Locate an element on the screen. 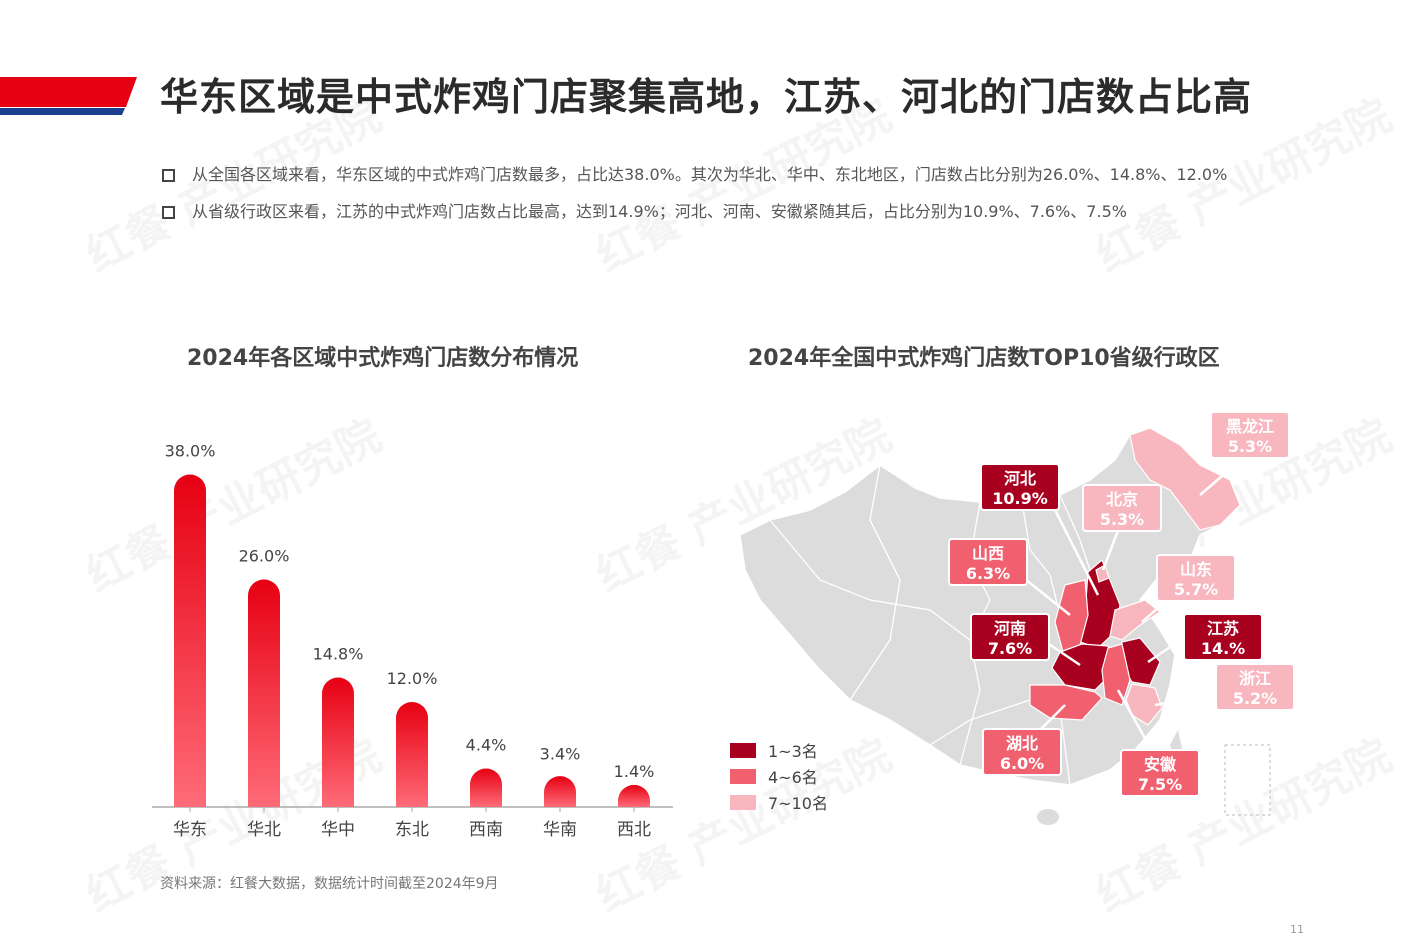  callout-box-黑龙江 is located at coordinates (1250, 435).